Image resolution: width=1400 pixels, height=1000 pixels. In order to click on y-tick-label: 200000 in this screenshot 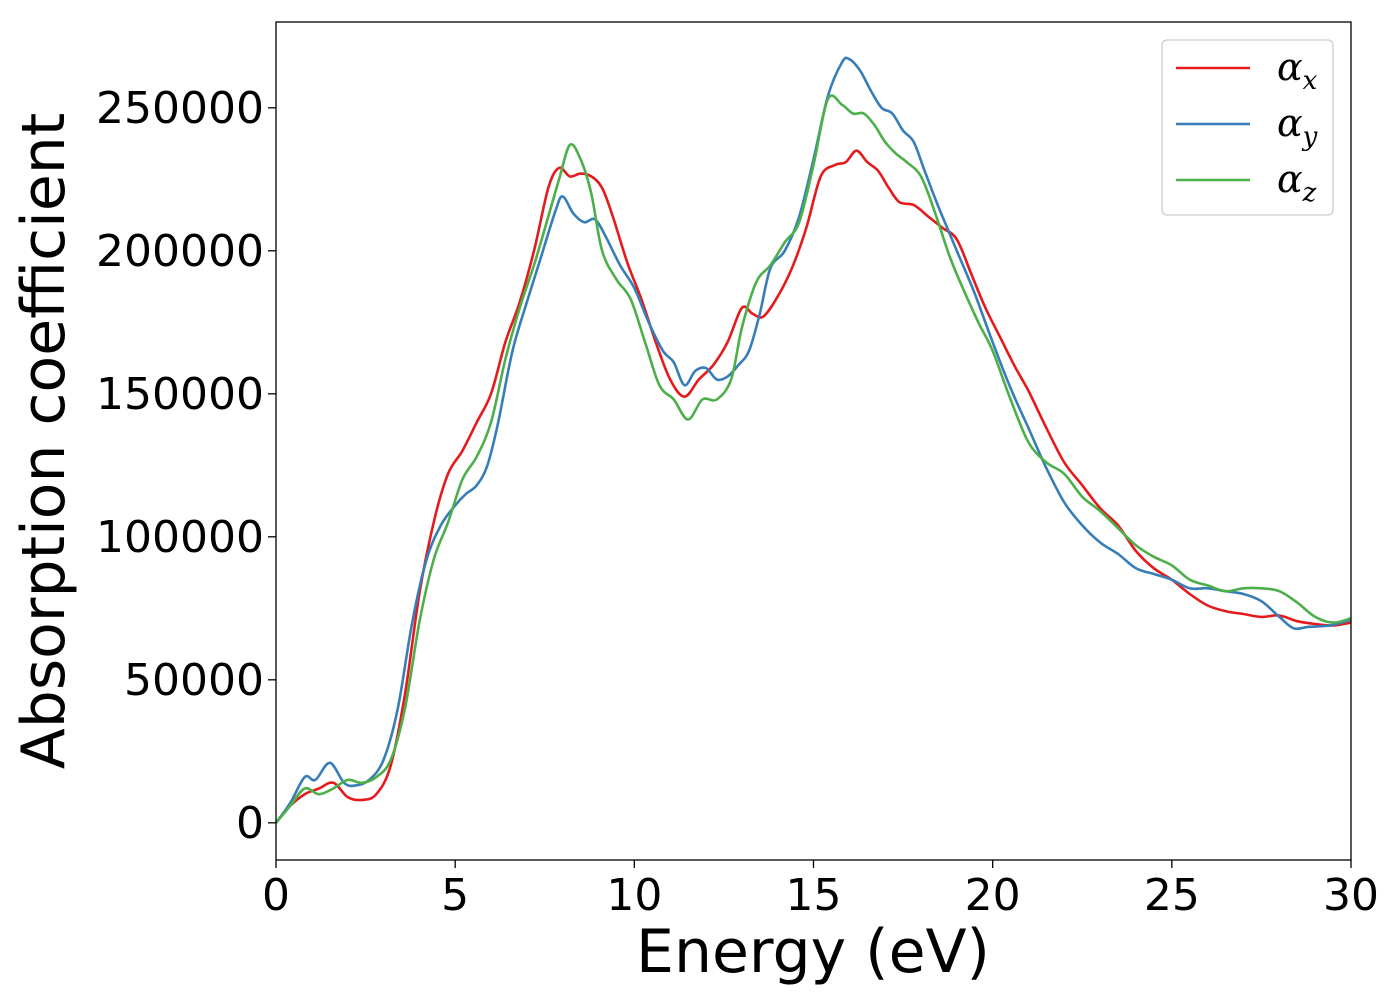, I will do `click(180, 251)`.